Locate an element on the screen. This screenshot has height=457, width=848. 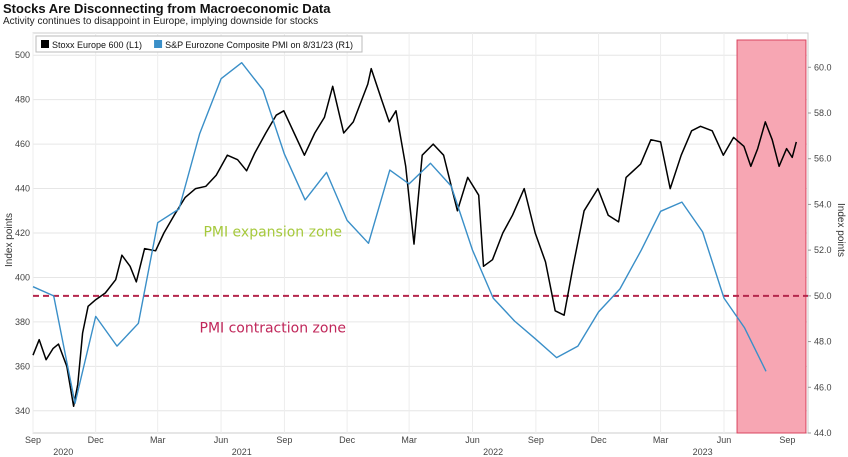
right-tick-label: 56.0 is located at coordinates (823, 159).